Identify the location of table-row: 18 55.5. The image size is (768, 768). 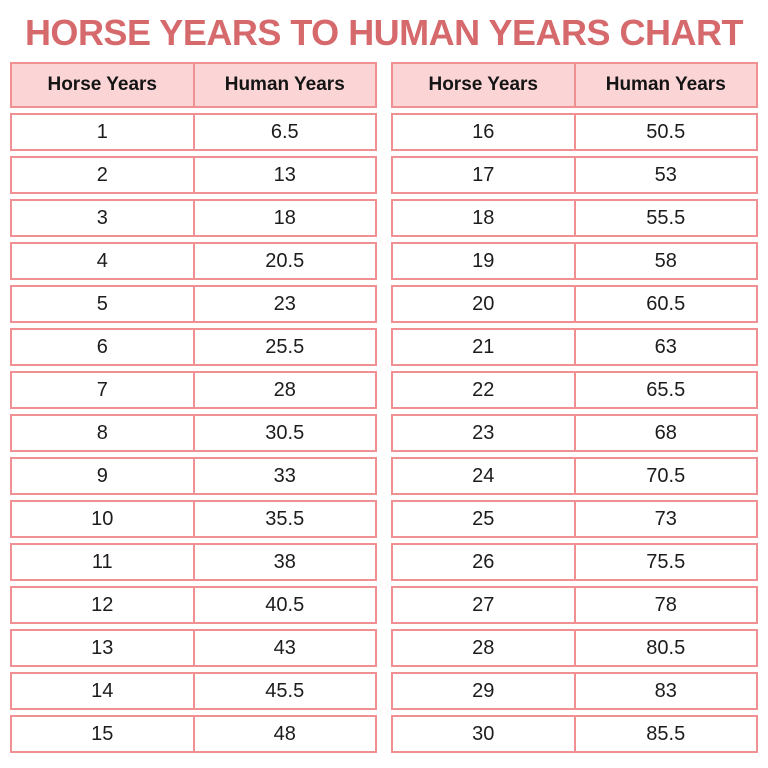
(574, 218).